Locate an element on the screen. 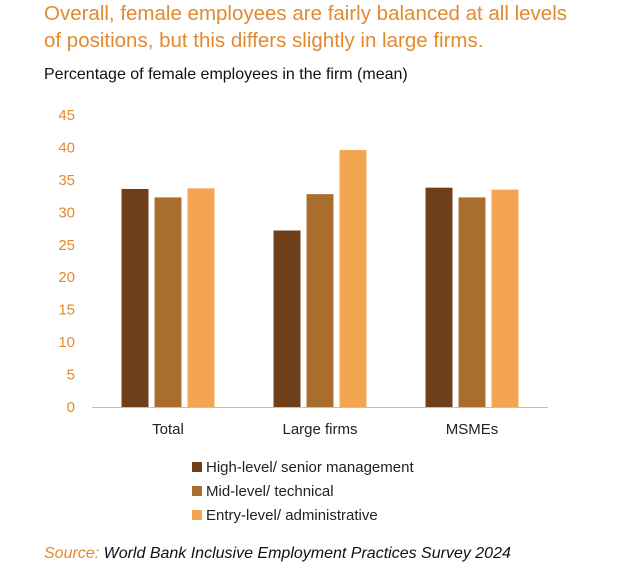 The width and height of the screenshot is (636, 584). legend-swatch-high-level is located at coordinates (197, 467).